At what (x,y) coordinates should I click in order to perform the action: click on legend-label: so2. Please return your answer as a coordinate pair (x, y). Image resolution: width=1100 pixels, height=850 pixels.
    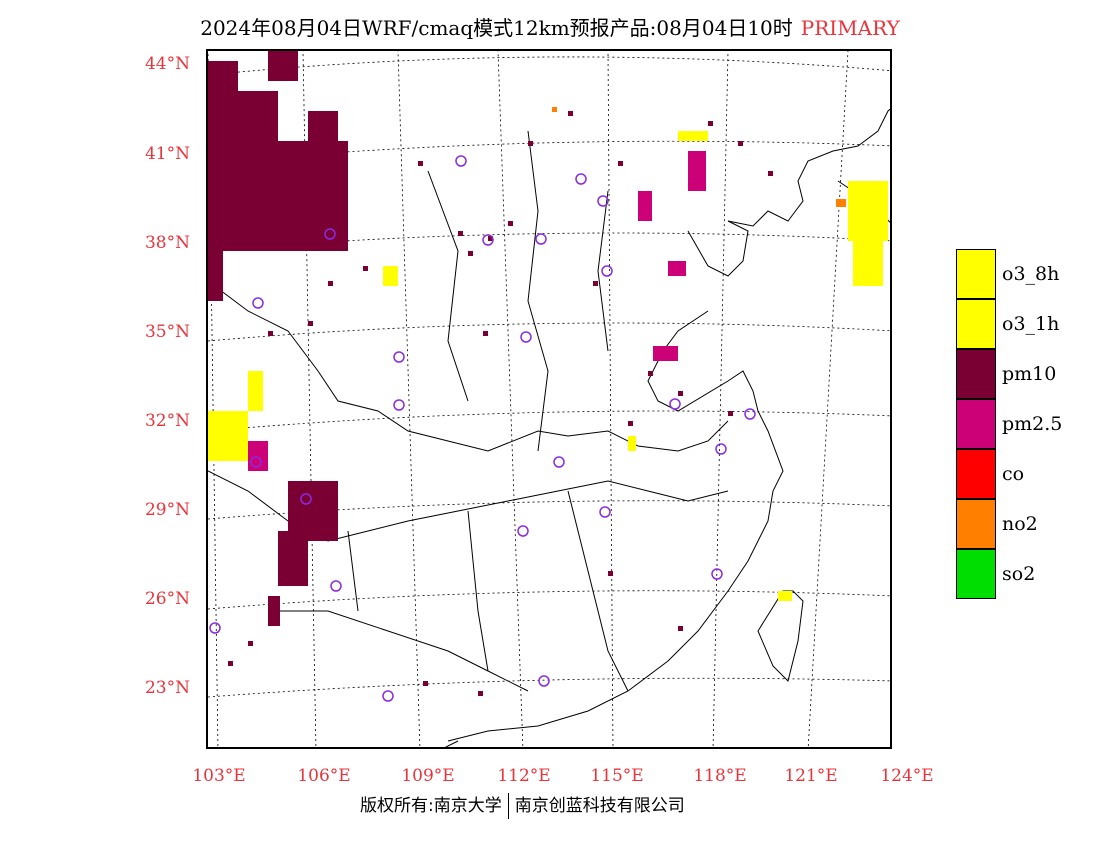
    Looking at the image, I should click on (1019, 574).